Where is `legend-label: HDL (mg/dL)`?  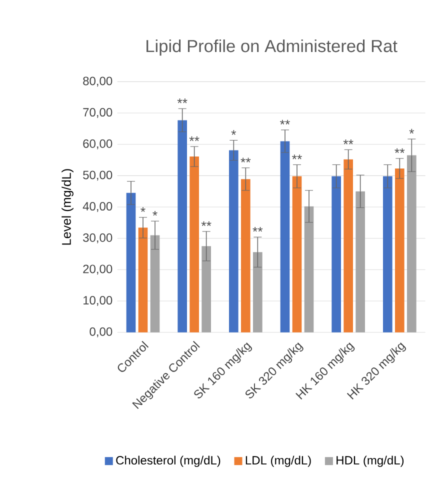 legend-label: HDL (mg/dL) is located at coordinates (370, 461).